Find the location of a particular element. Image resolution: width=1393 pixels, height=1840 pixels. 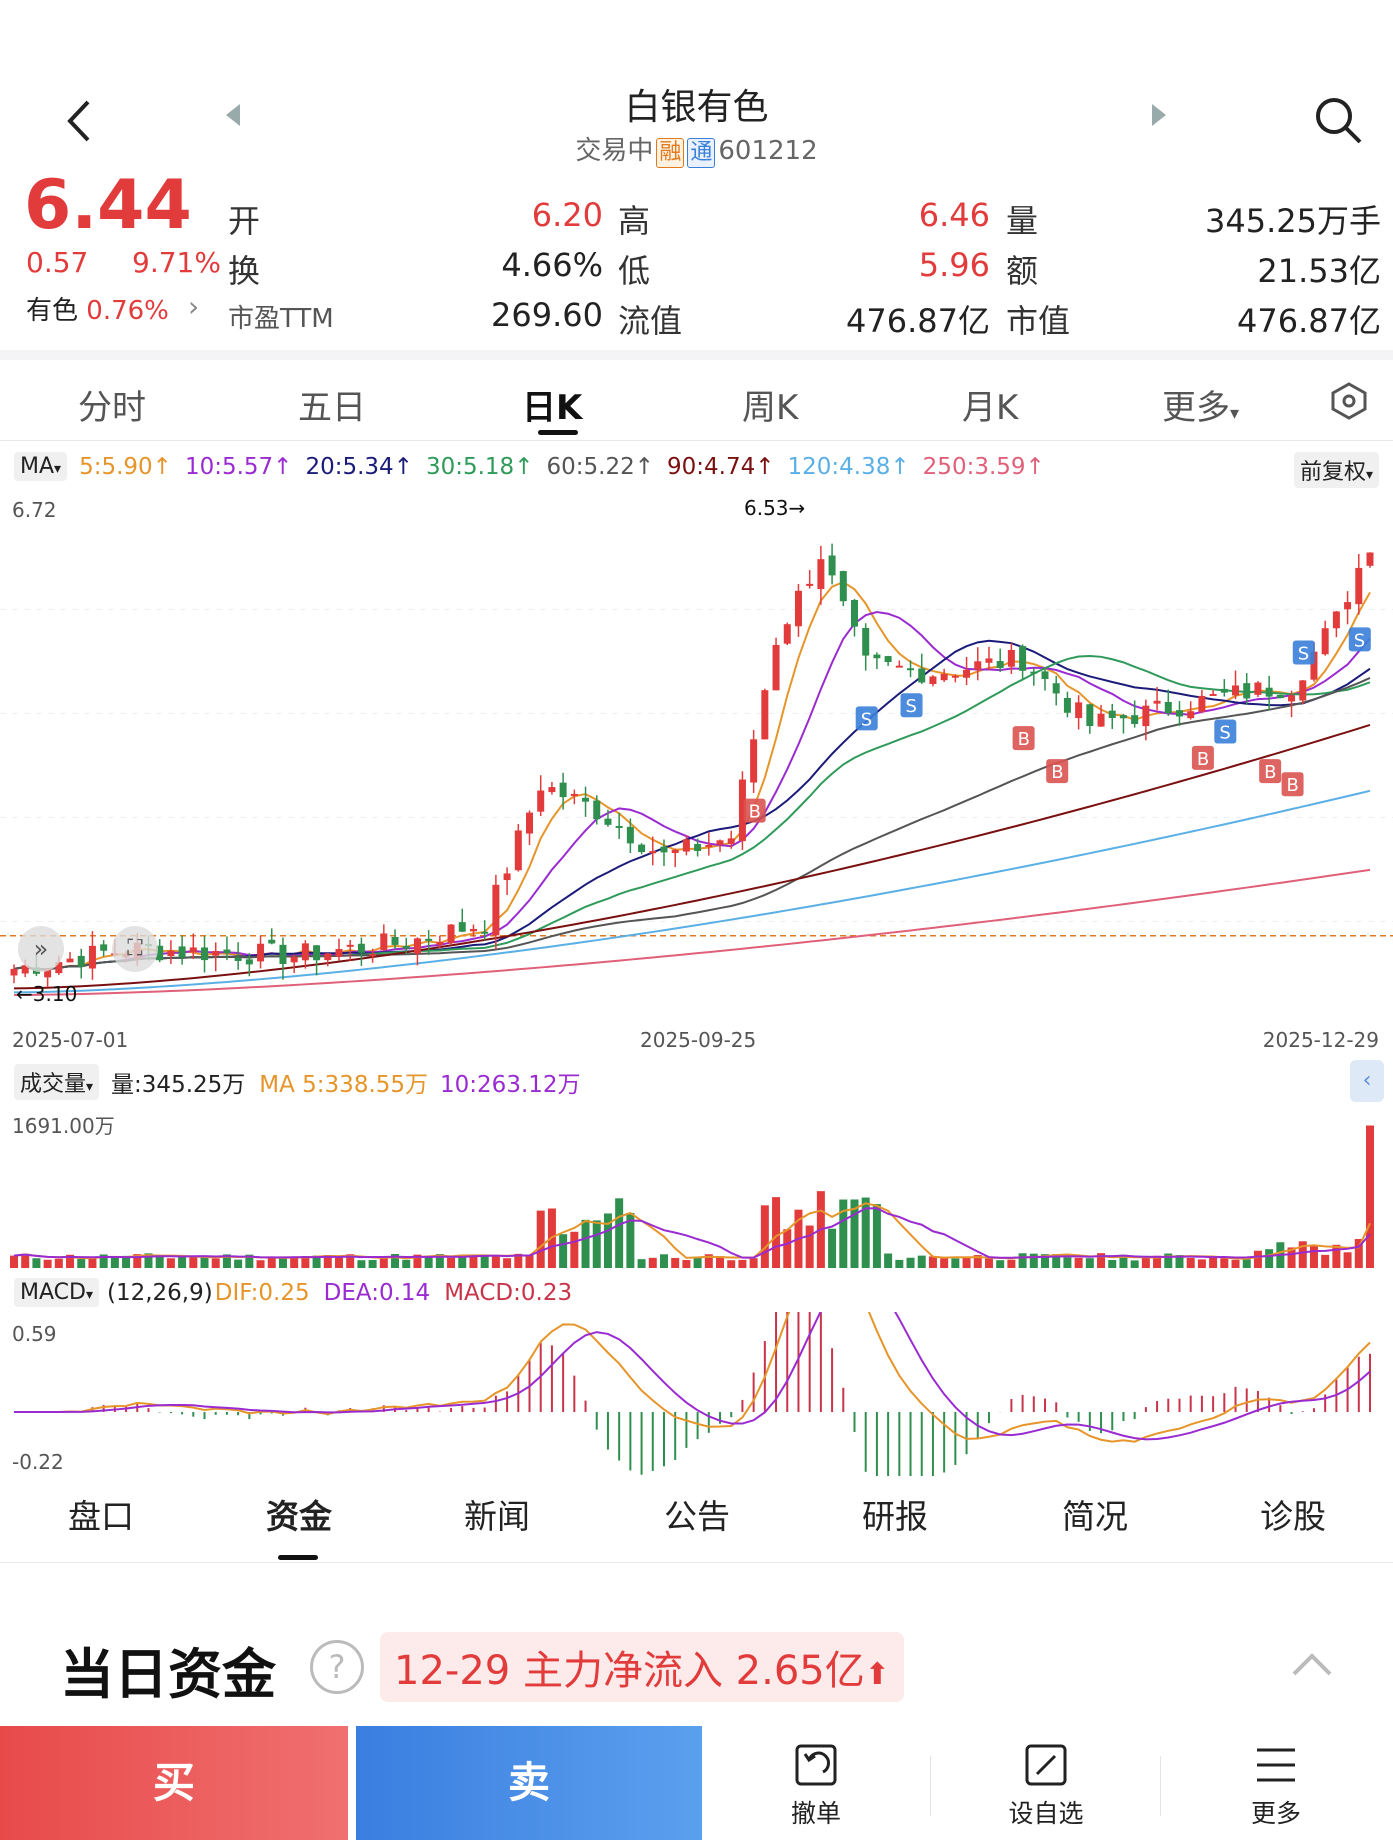

tab-intraday: 分时 is located at coordinates (112, 408).